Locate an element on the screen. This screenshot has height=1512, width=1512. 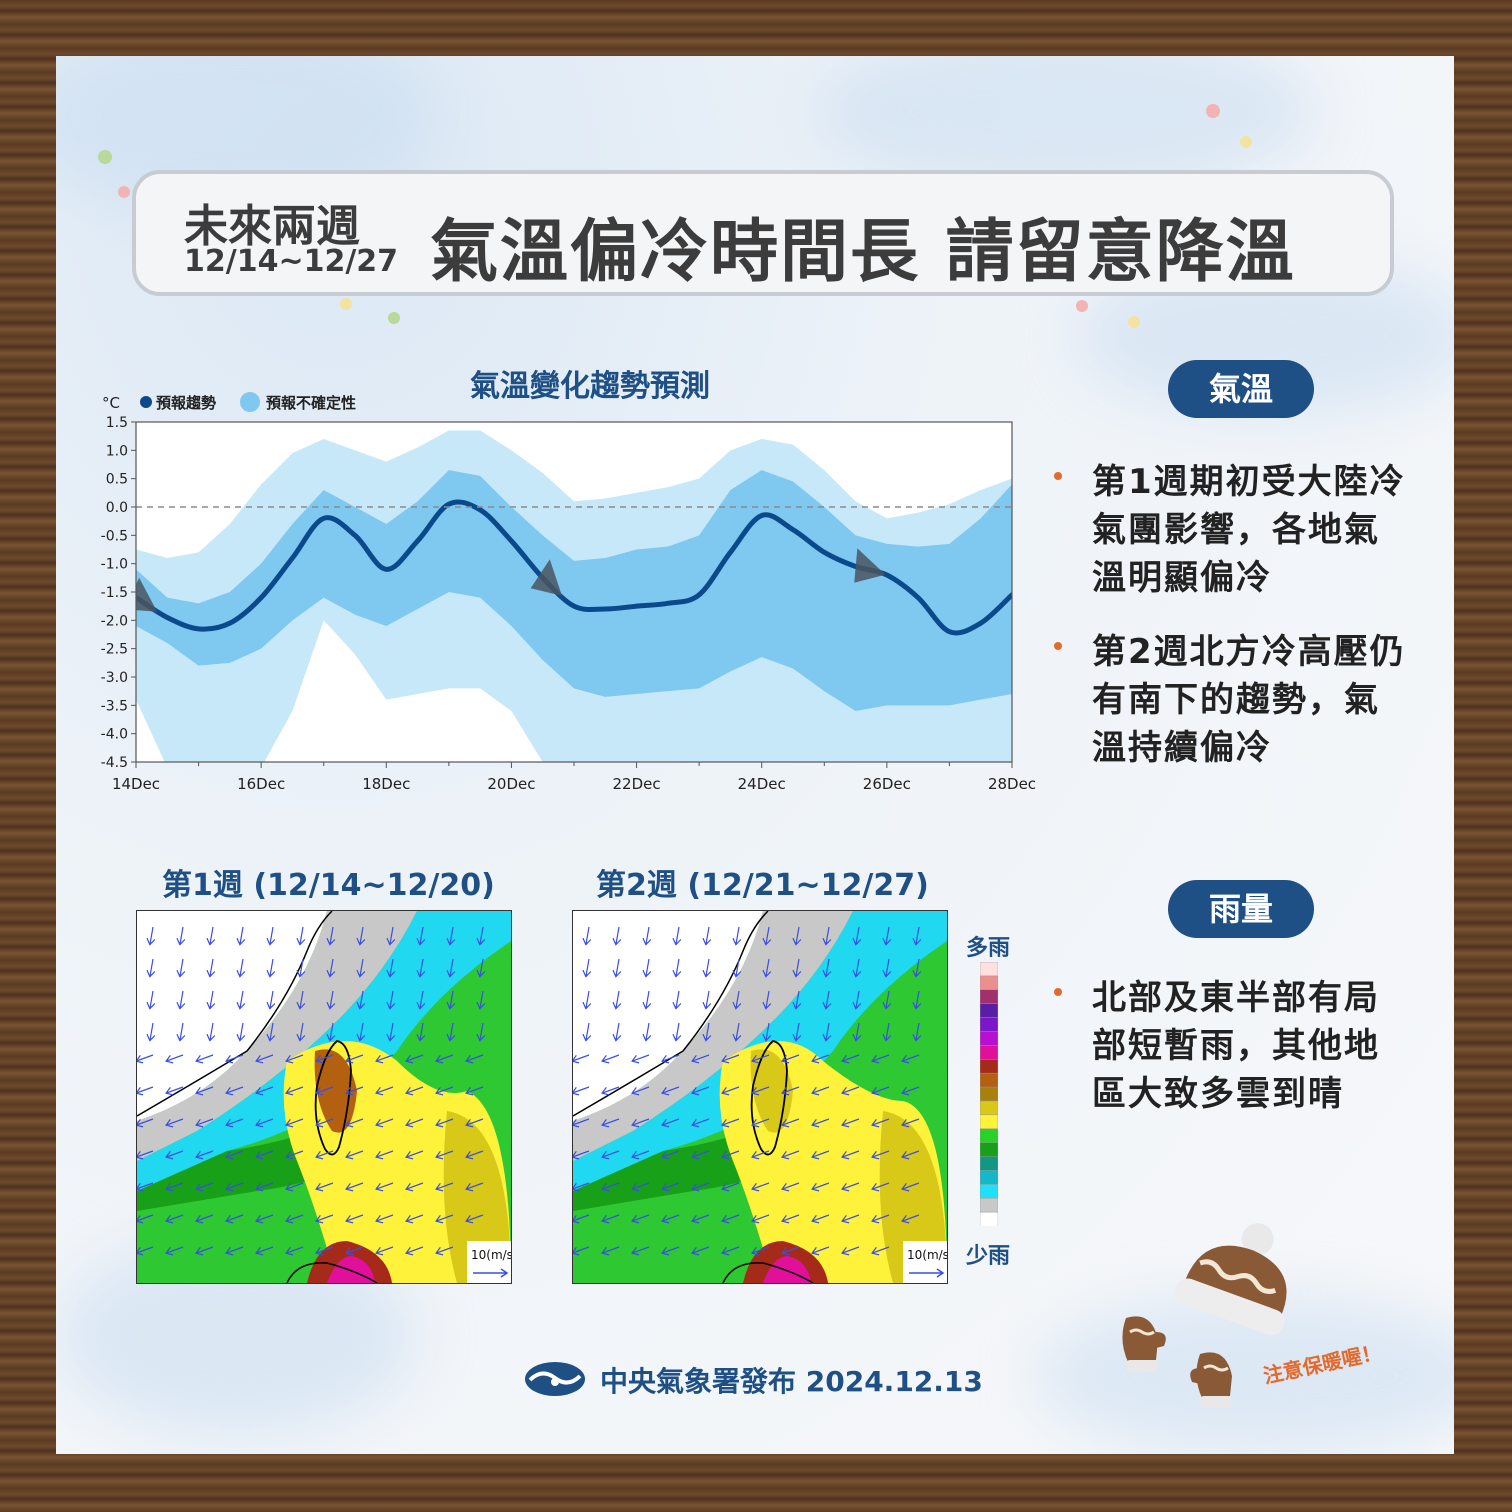
winter-hat-icon is located at coordinates (1231, 1279).